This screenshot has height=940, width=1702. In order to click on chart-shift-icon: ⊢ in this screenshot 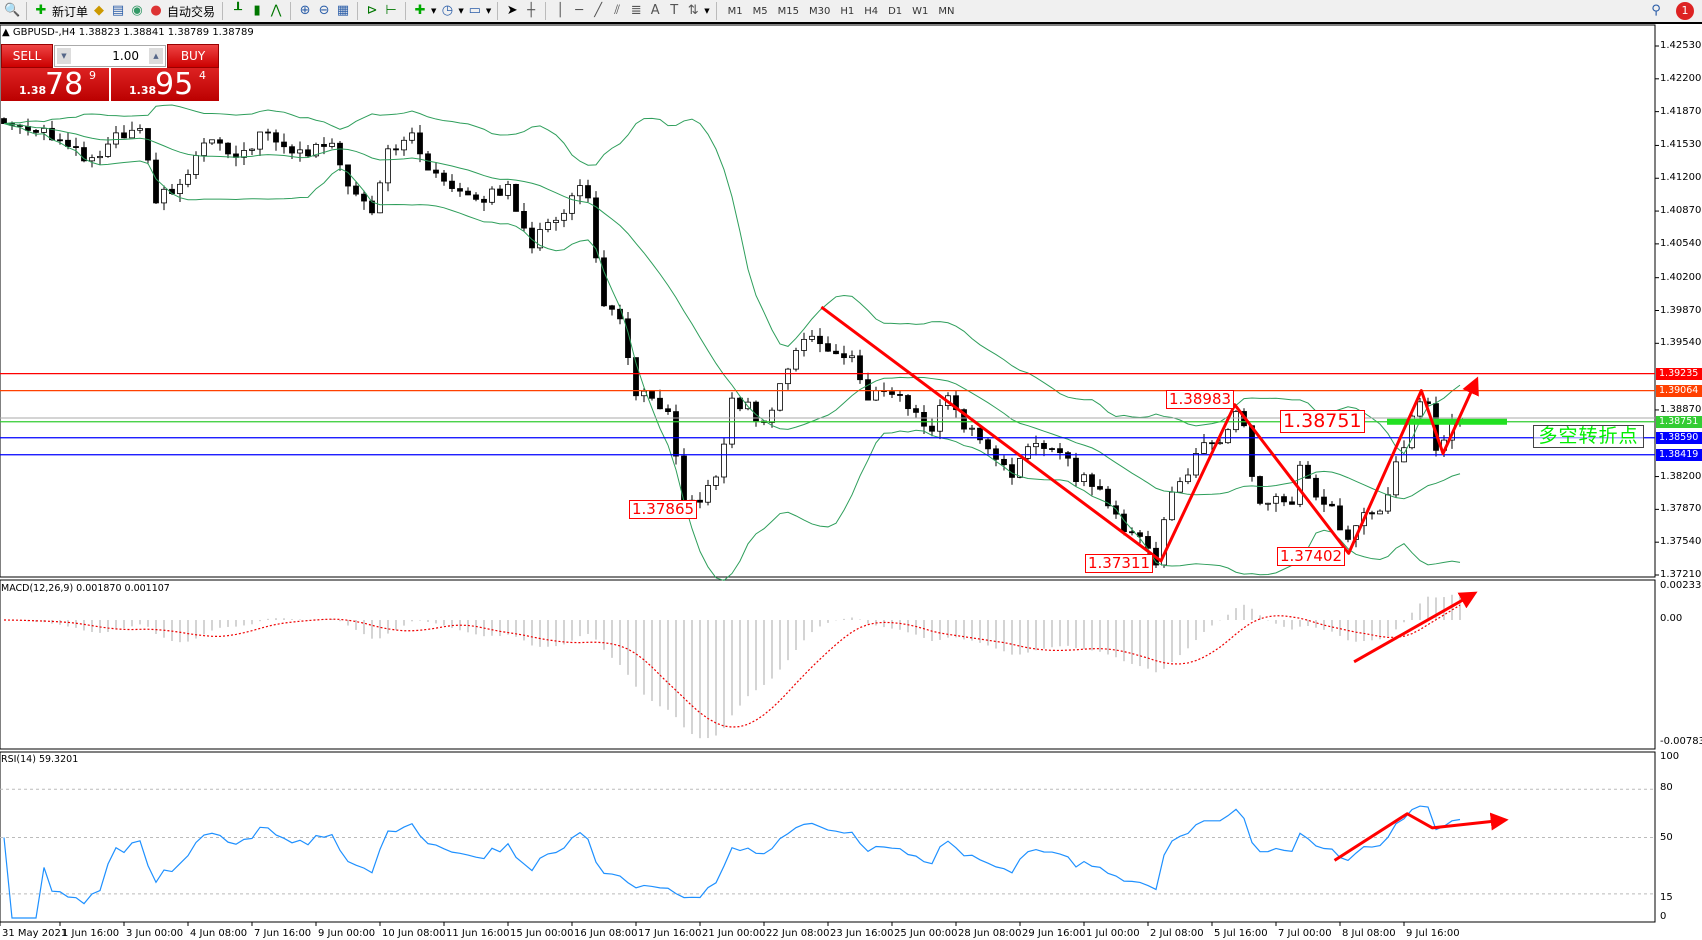, I will do `click(391, 10)`.